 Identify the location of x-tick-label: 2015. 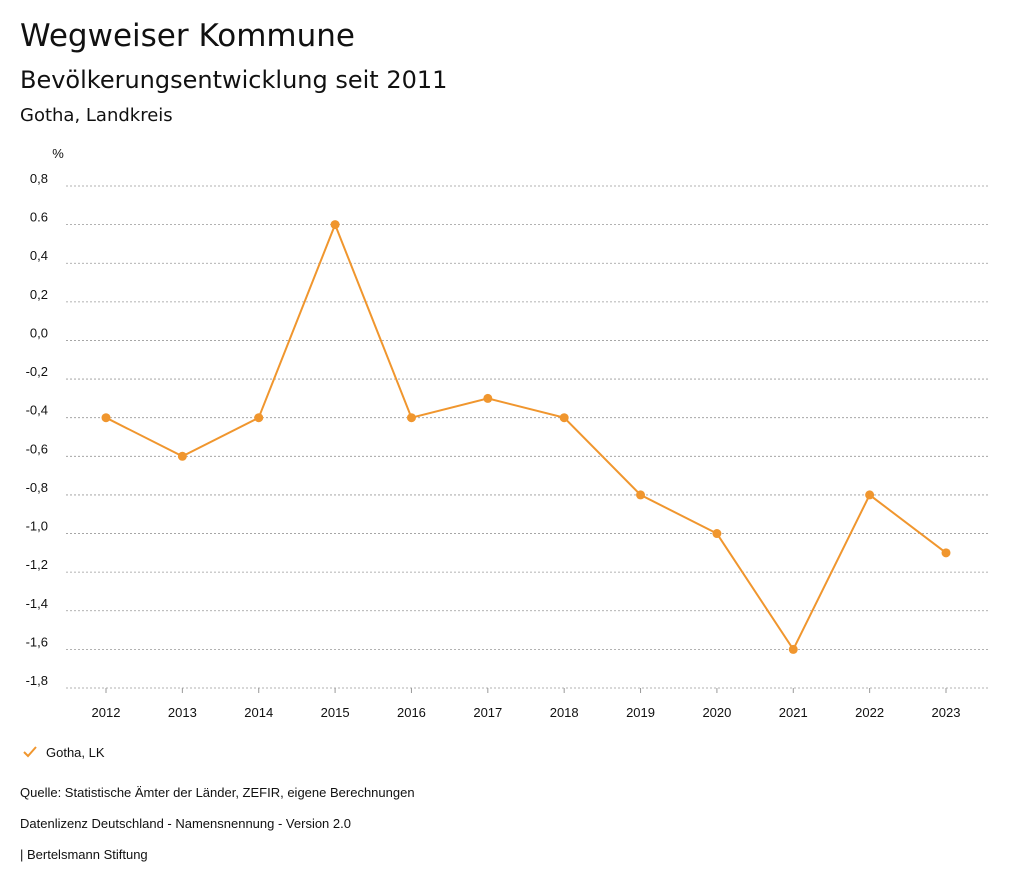
(335, 712).